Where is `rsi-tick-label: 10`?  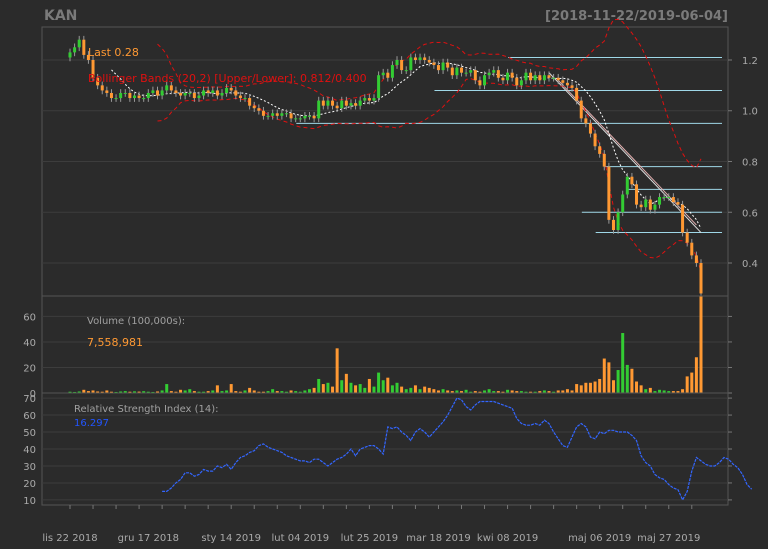
rsi-tick-label: 10 is located at coordinates (29, 501).